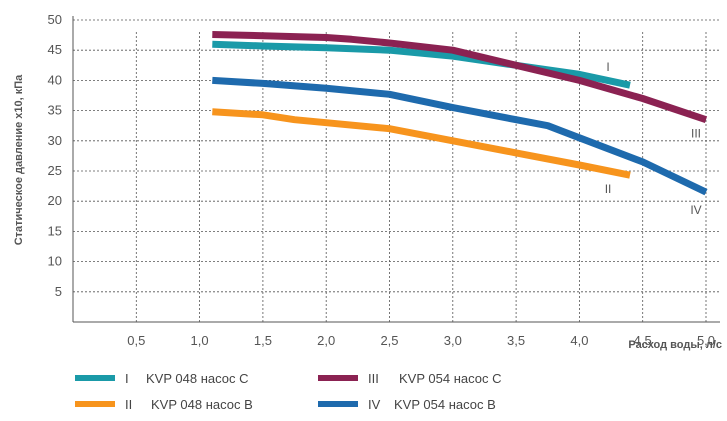 Image resolution: width=727 pixels, height=421 pixels. I want to click on legend-series-name: KVP 054 насос C, so click(450, 378).